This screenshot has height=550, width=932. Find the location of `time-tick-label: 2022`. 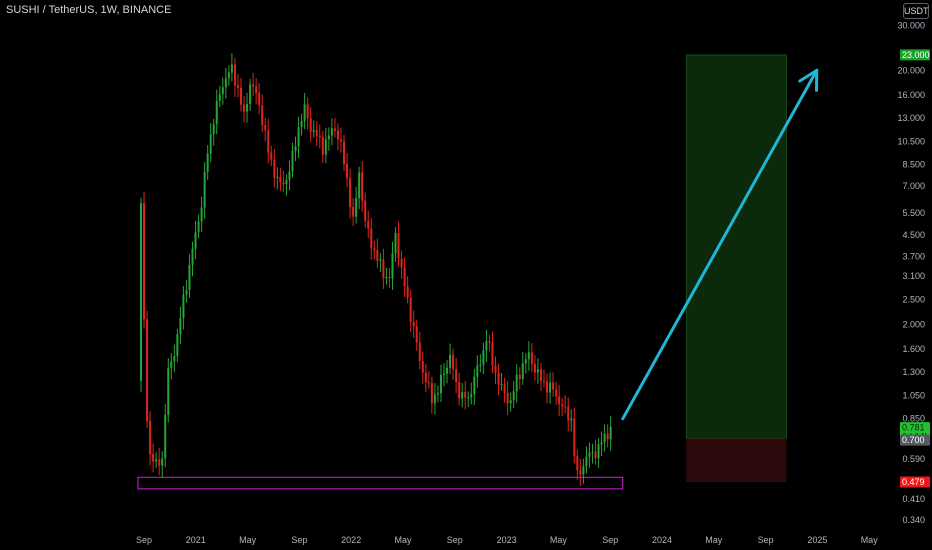

time-tick-label: 2022 is located at coordinates (351, 540).